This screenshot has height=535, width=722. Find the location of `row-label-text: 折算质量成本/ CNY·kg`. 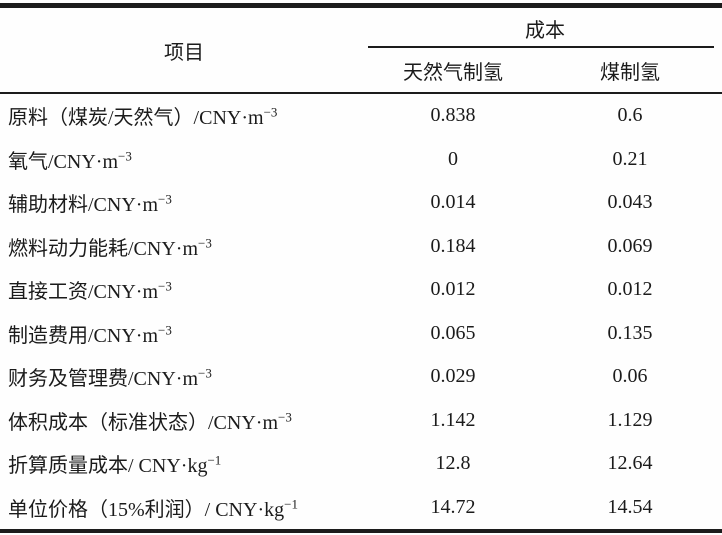

row-label-text: 折算质量成本/ CNY·kg is located at coordinates (108, 466).